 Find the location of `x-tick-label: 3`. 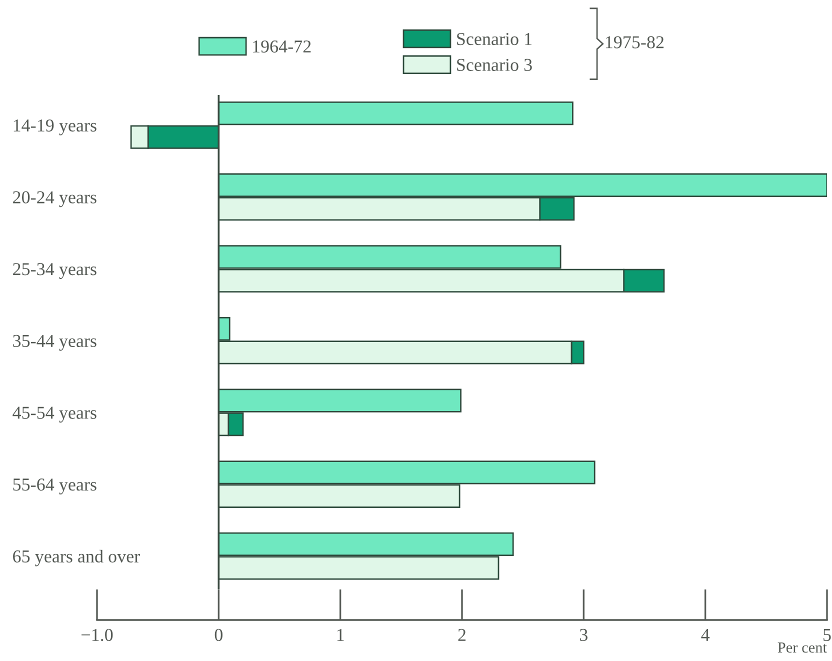

x-tick-label: 3 is located at coordinates (584, 635).